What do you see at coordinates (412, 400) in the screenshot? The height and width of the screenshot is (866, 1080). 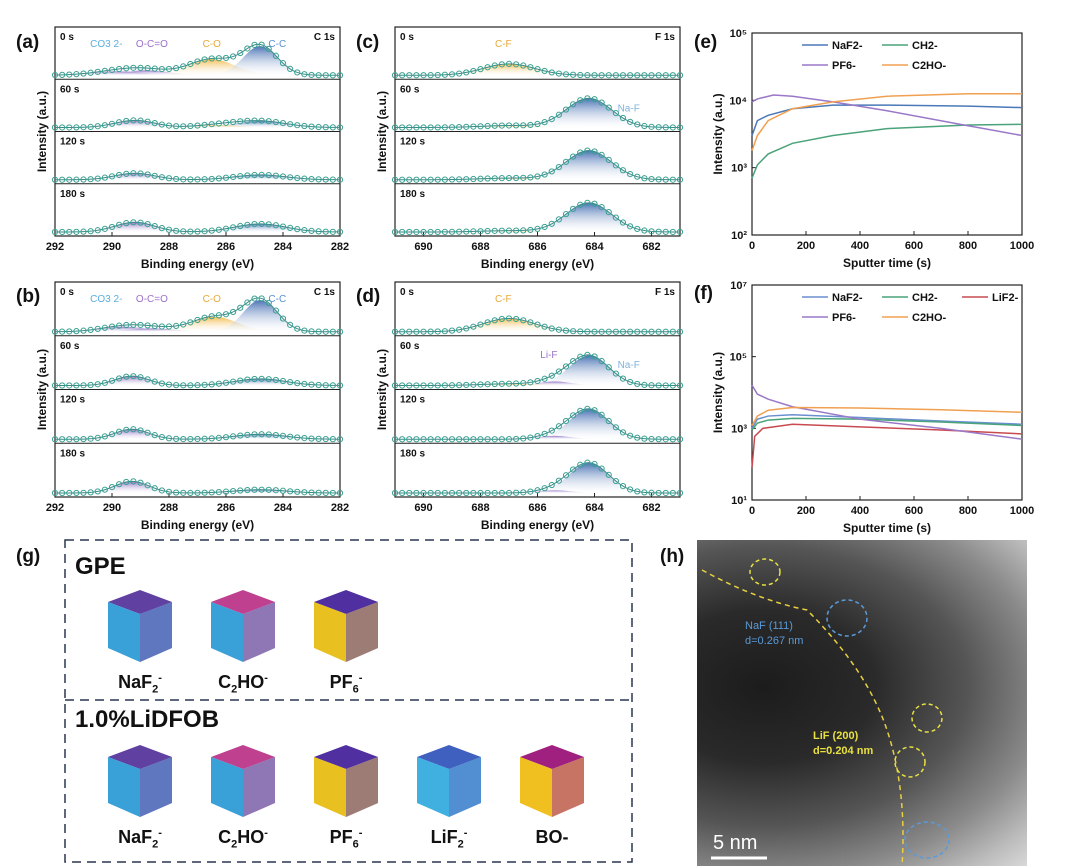 I see `stack-label: 120 s` at bounding box center [412, 400].